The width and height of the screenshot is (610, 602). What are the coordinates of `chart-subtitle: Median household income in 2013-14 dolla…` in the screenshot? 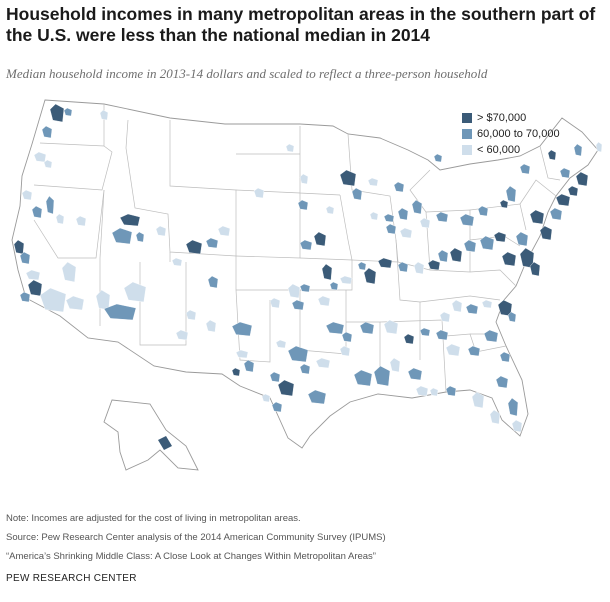 It's located at (247, 73).